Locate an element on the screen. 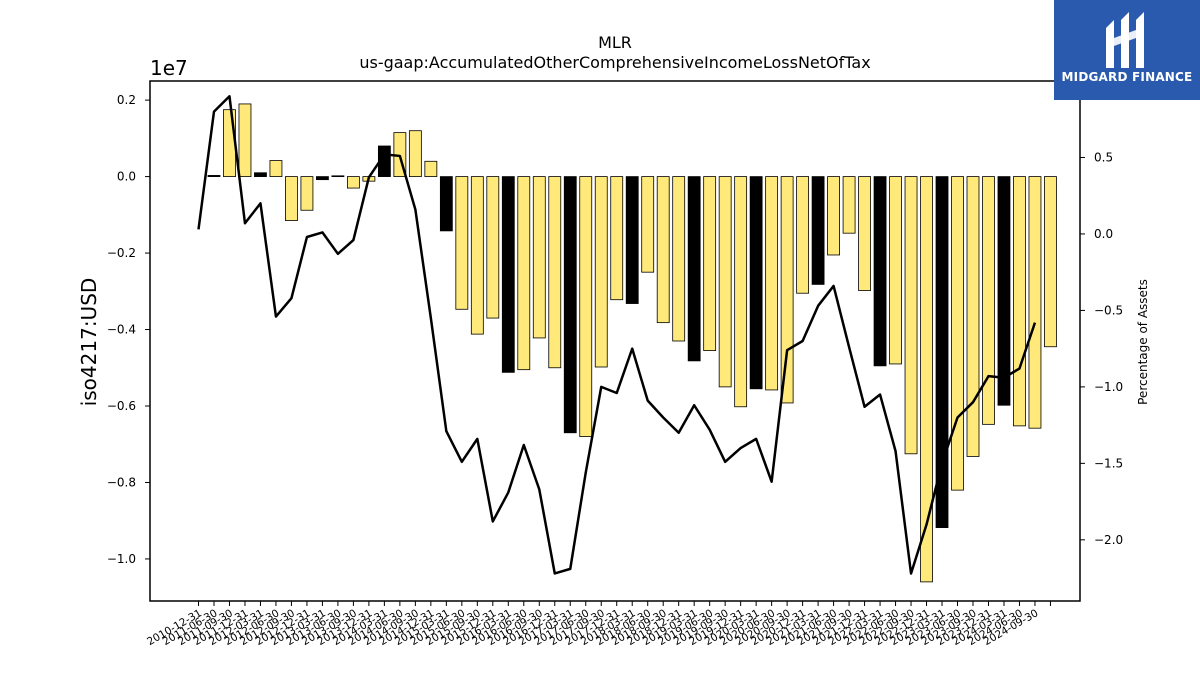 The width and height of the screenshot is (1200, 675). y-axis-ticks: −1.0 −0.8 −0.6 −0.4 −0.2 0.0 0.2 is located at coordinates (128, 329).